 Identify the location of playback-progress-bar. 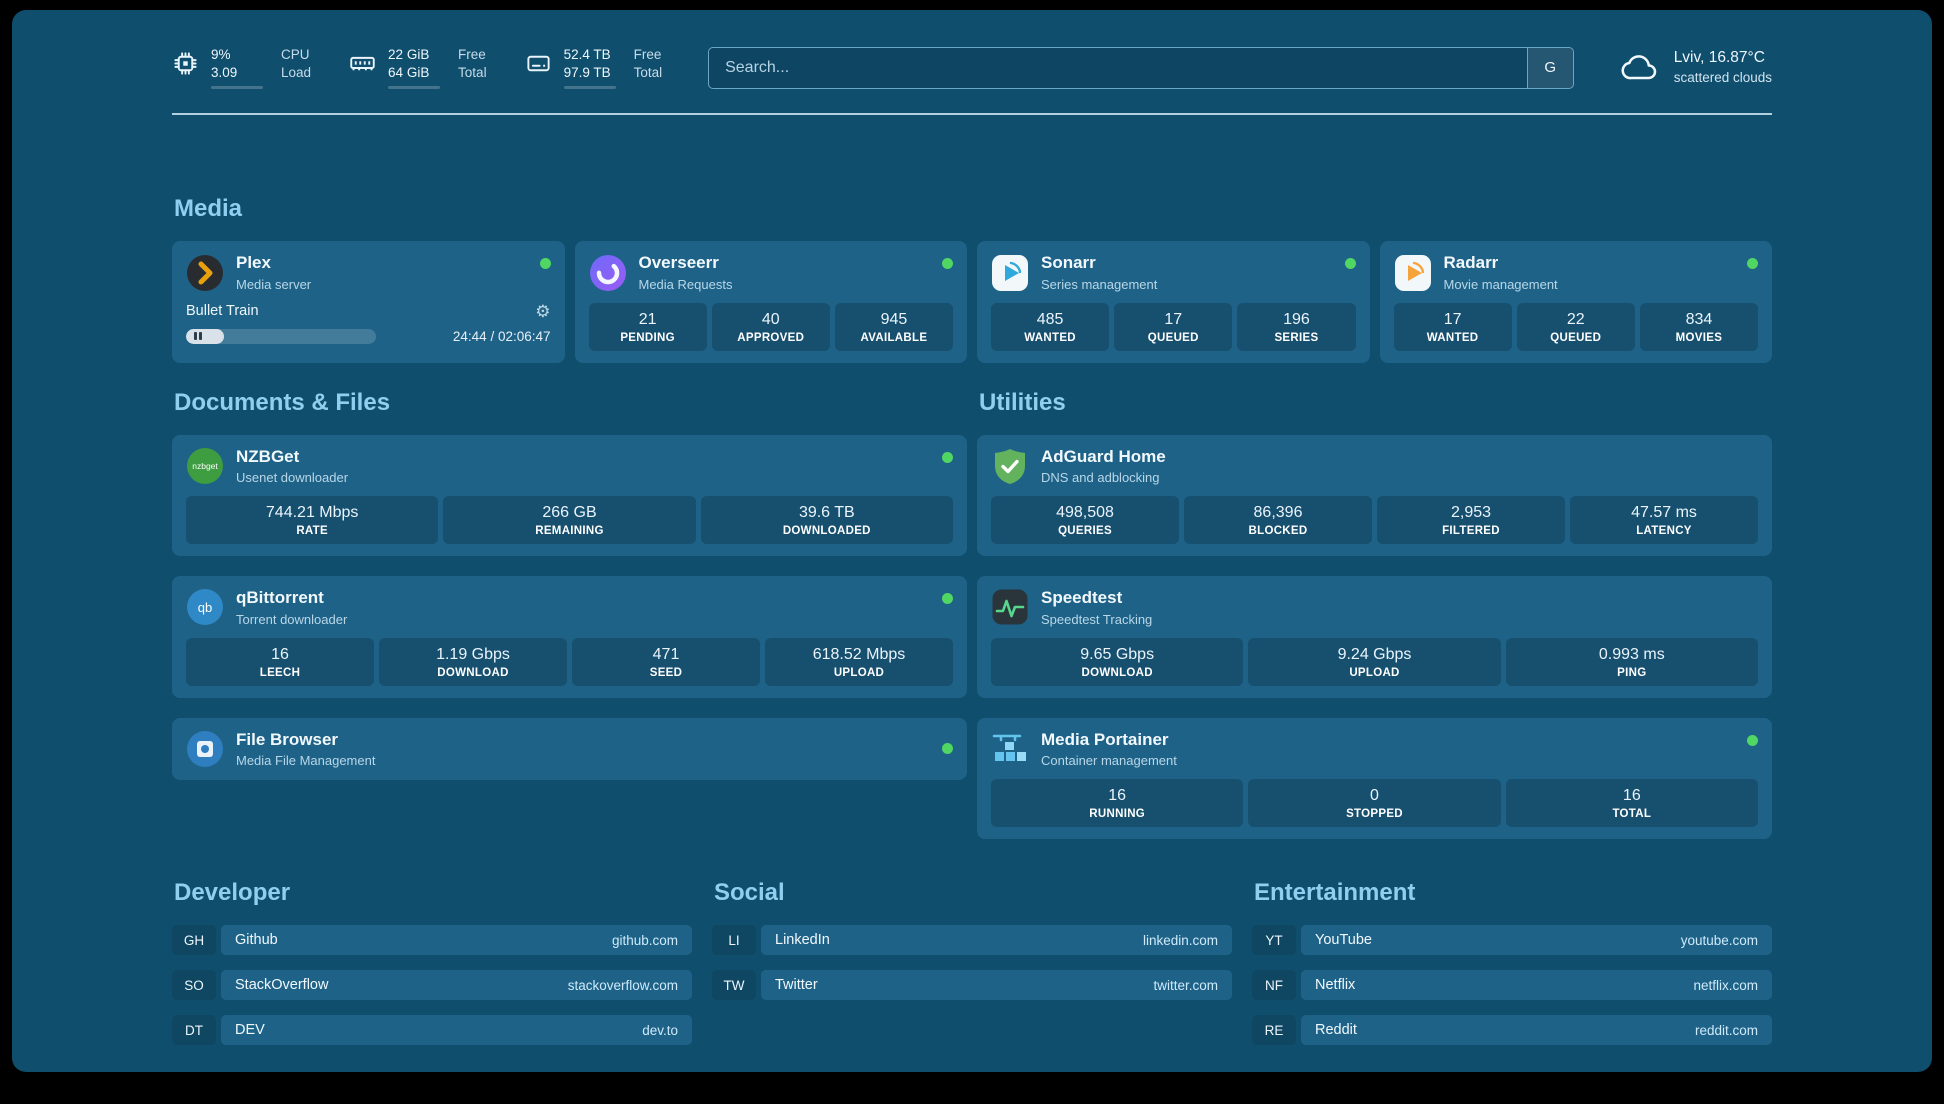
(281, 336).